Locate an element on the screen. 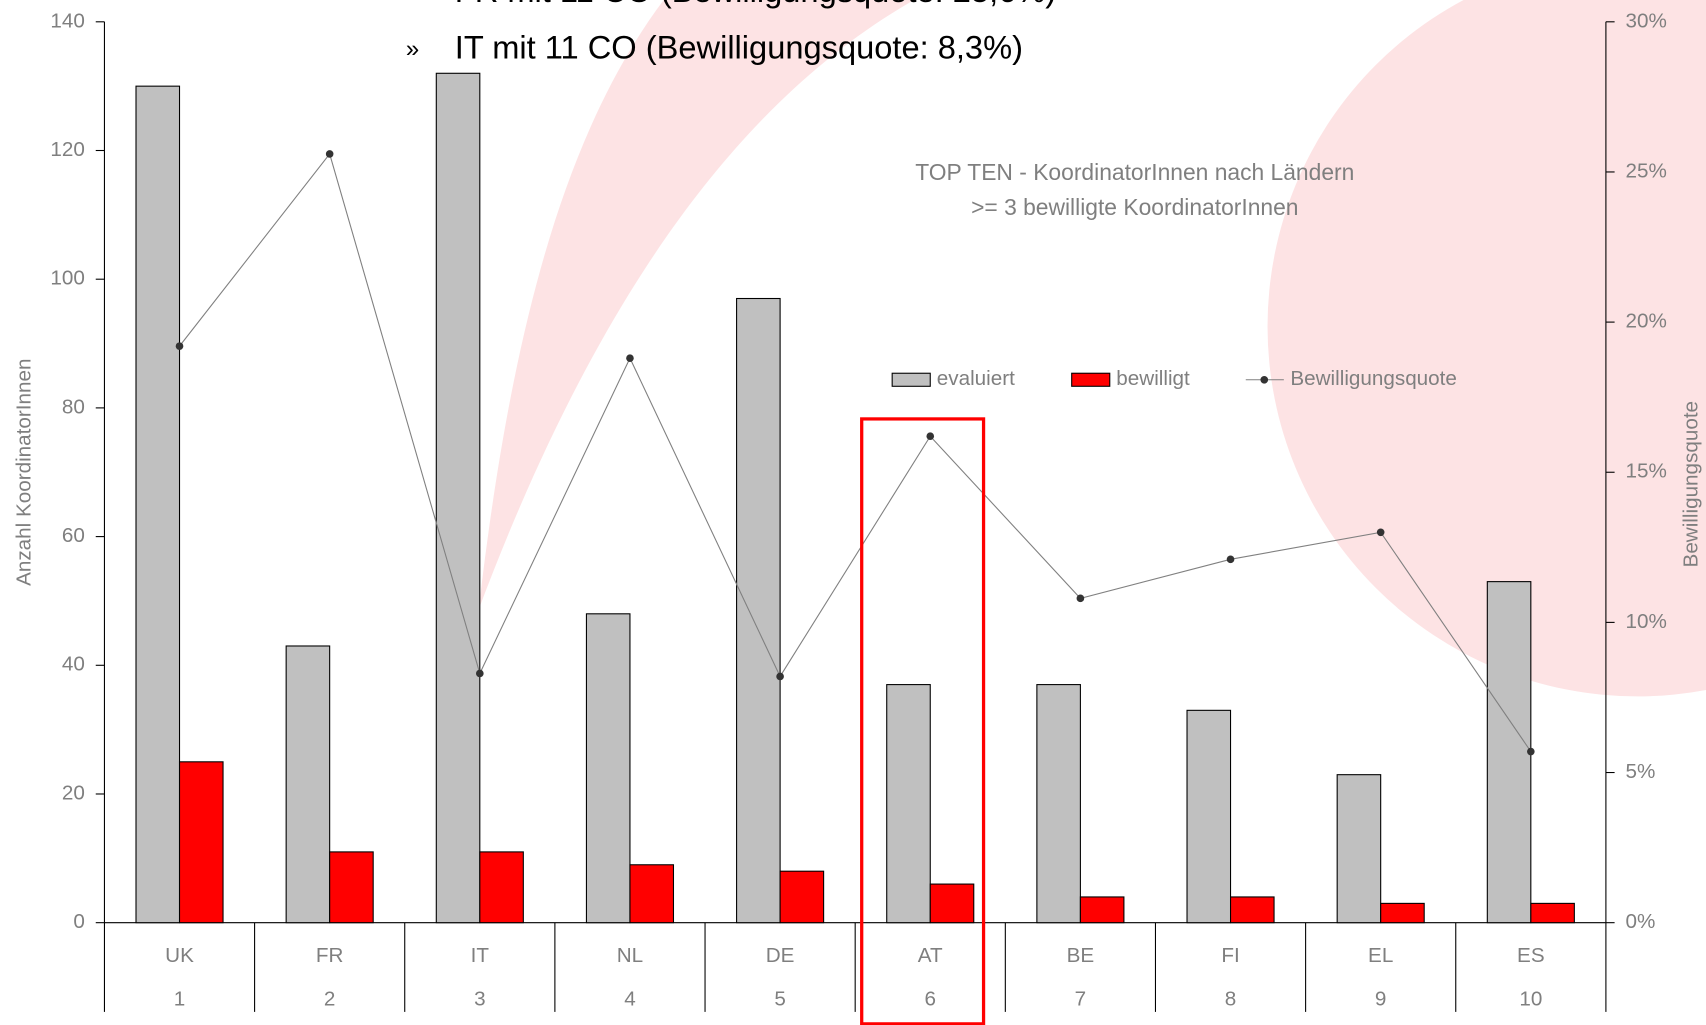  x-tick-label: NL is located at coordinates (630, 955).